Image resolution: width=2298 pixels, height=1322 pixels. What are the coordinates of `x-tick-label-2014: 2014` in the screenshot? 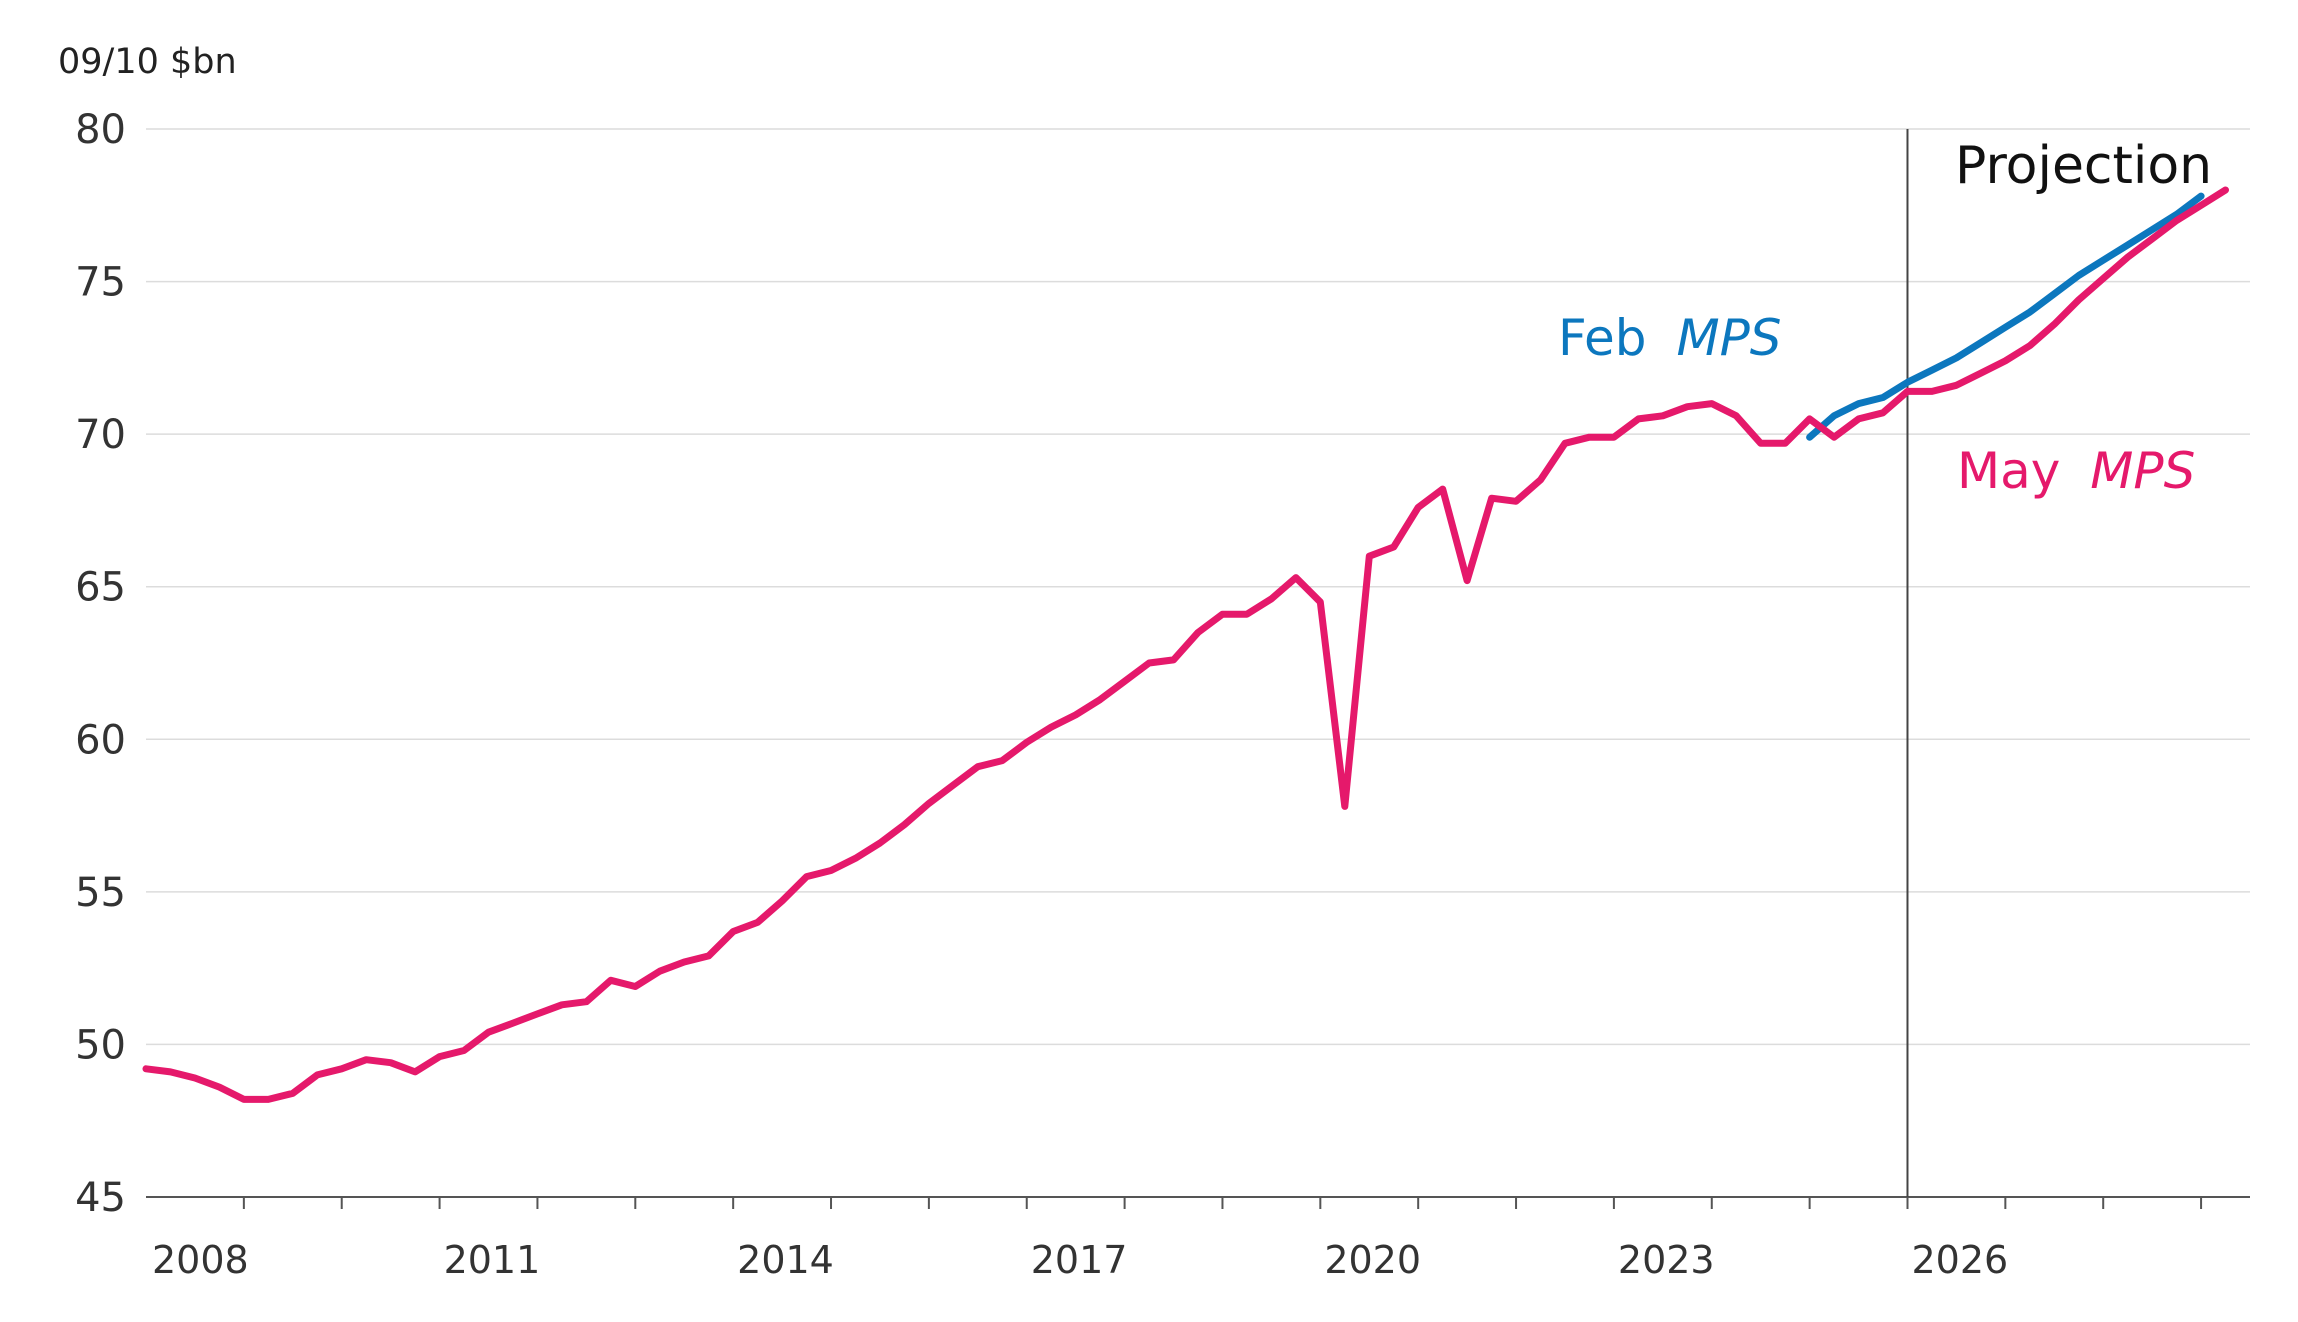 It's located at (785, 1260).